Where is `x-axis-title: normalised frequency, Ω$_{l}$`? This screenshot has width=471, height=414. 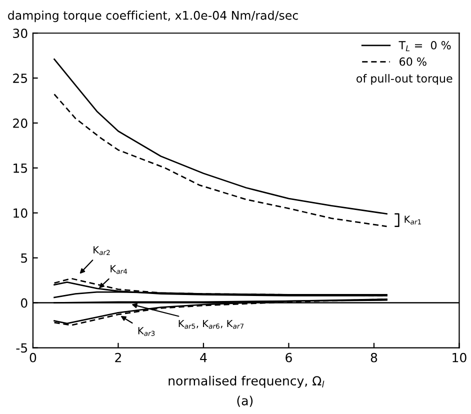
x-axis-title: normalised frequency, Ω$_{l}$ is located at coordinates (246, 382).